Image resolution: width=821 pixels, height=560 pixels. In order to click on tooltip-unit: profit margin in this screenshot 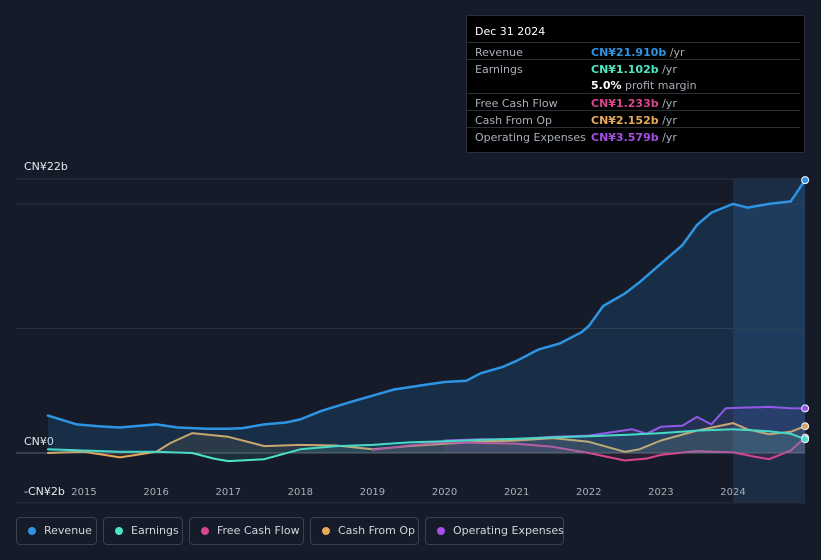, I will do `click(659, 85)`.